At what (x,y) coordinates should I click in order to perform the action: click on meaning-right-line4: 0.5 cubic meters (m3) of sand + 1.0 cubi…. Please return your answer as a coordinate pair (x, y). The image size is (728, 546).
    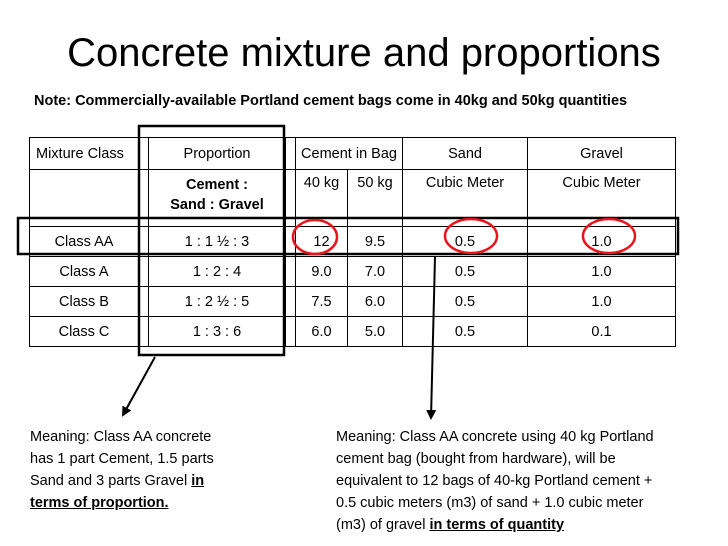
    Looking at the image, I should click on (490, 503).